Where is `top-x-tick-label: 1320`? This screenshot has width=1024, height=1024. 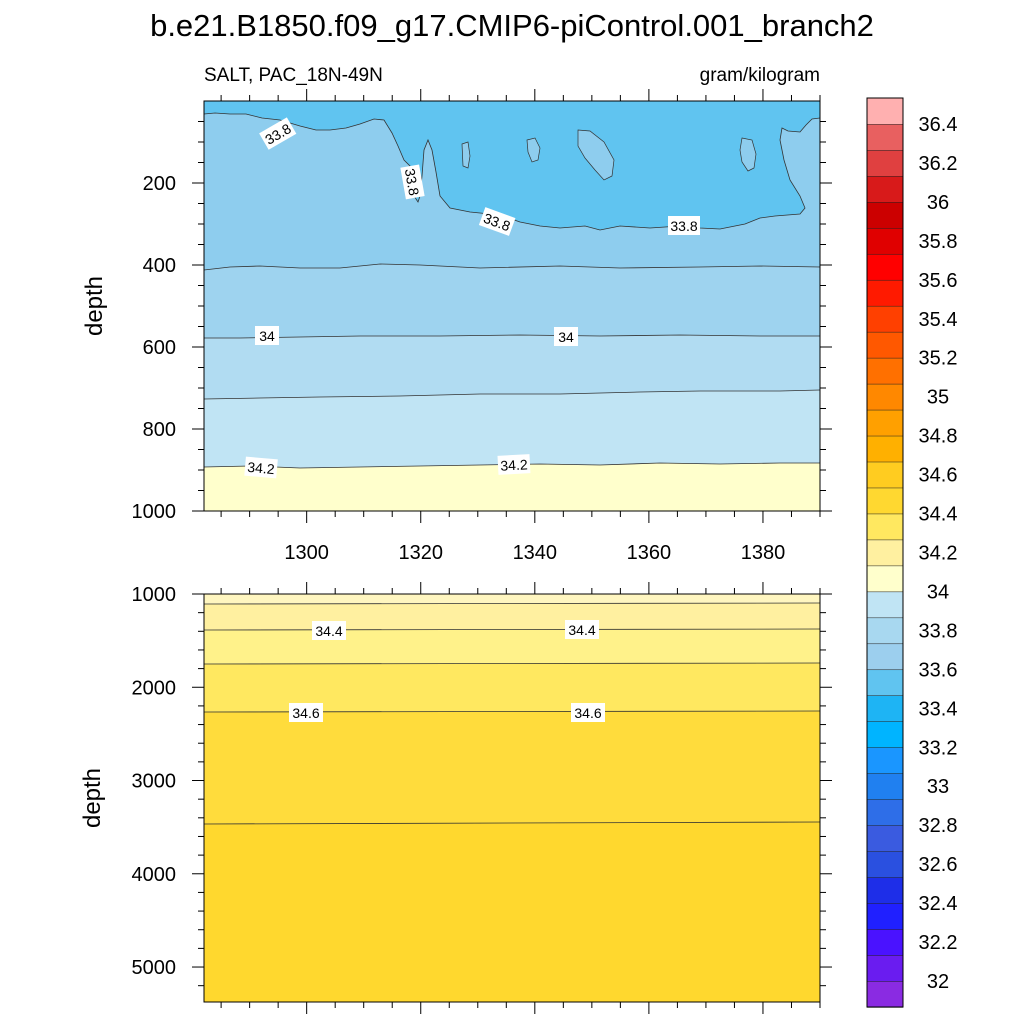 top-x-tick-label: 1320 is located at coordinates (420, 553).